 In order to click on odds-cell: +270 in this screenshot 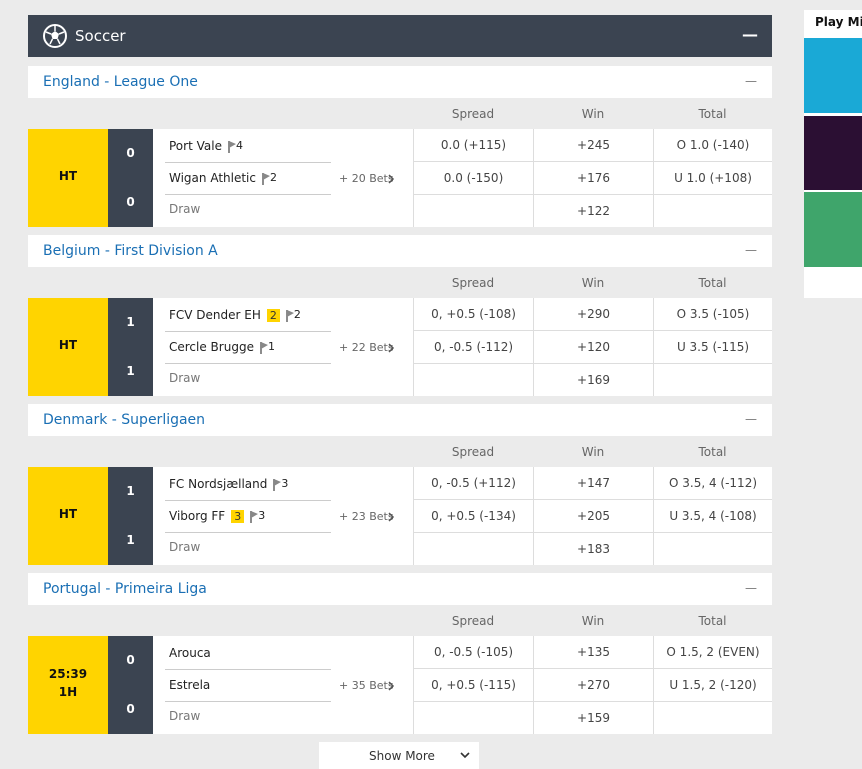, I will do `click(593, 685)`.